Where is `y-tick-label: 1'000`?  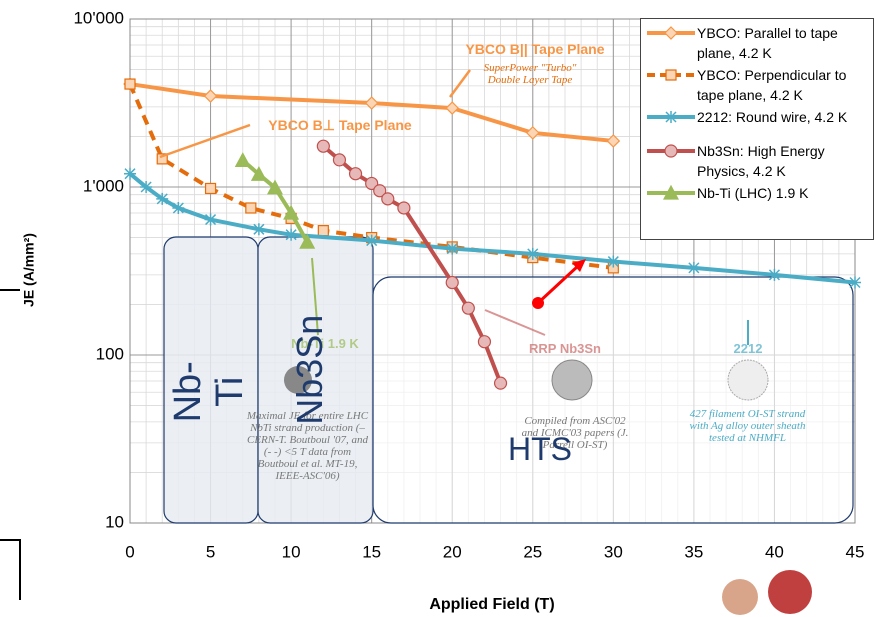 y-tick-label: 1'000 is located at coordinates (103, 185).